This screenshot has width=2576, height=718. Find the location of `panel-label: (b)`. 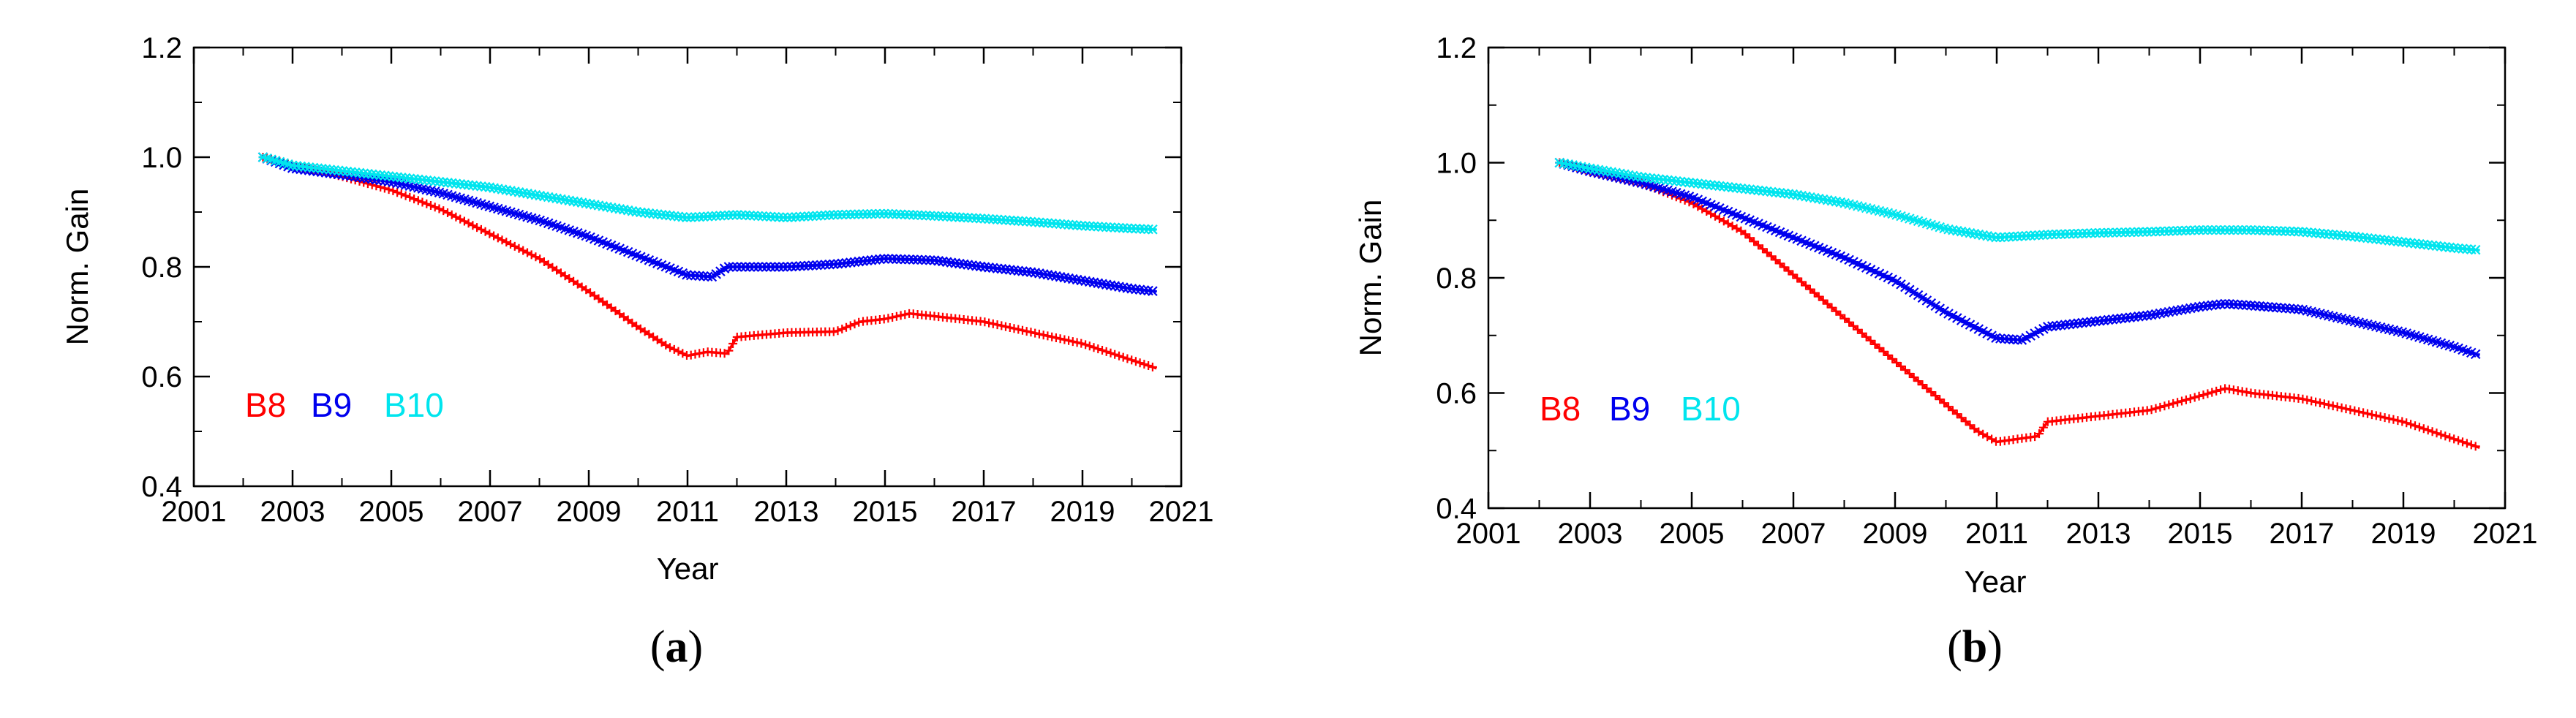

panel-label: (b) is located at coordinates (1975, 647).